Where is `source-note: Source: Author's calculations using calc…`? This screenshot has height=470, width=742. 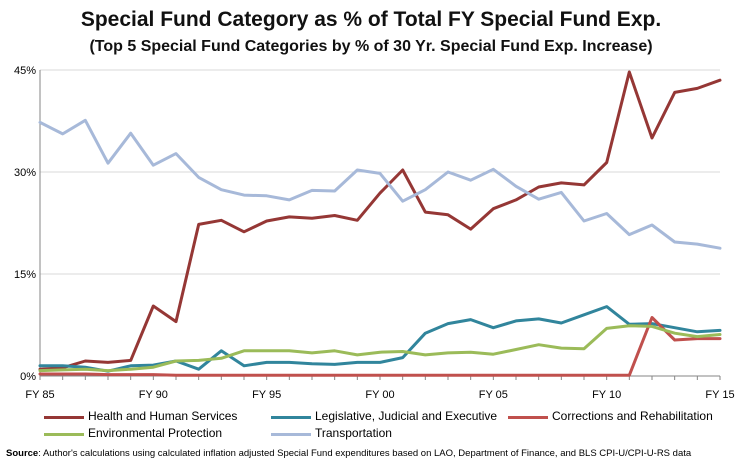 source-note: Source: Author's calculations using calc… is located at coordinates (348, 453).